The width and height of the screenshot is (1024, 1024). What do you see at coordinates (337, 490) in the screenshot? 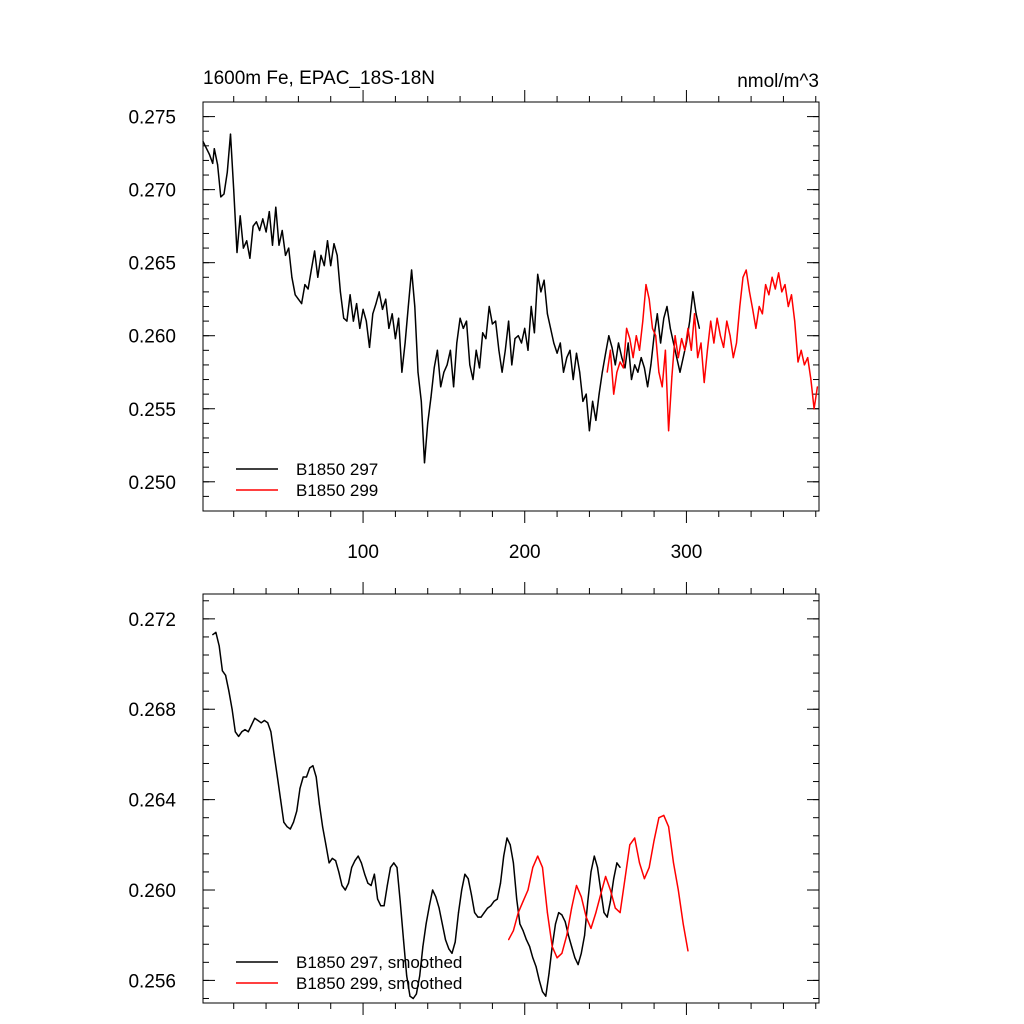
I see `legend-label: B1850 299` at bounding box center [337, 490].